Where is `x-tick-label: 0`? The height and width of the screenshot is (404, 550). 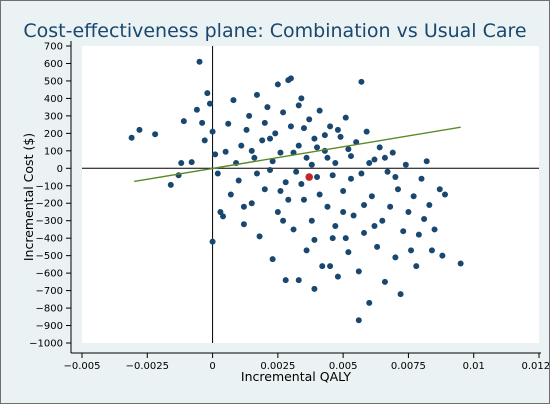 x-tick-label: 0 is located at coordinates (212, 366).